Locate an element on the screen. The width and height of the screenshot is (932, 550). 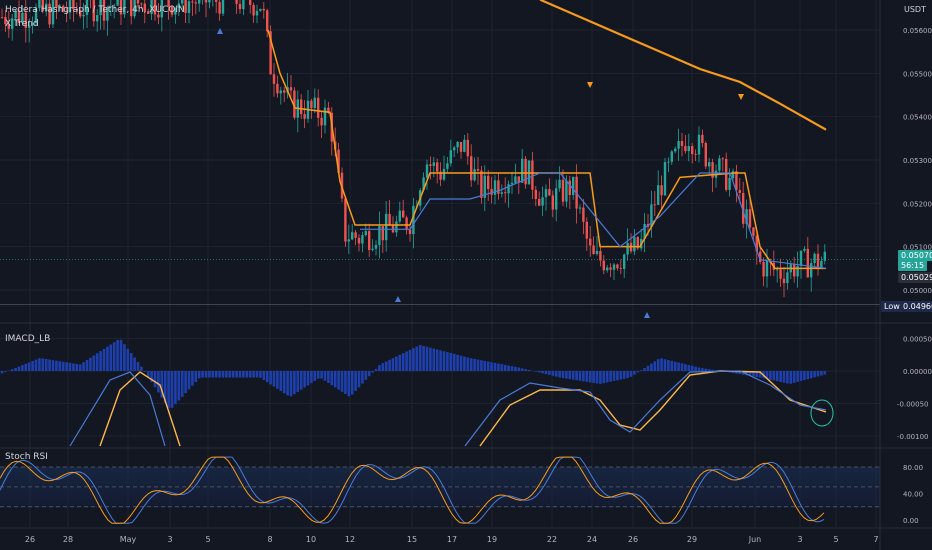
level-price-badge: 0.05029 is located at coordinates (915, 277).